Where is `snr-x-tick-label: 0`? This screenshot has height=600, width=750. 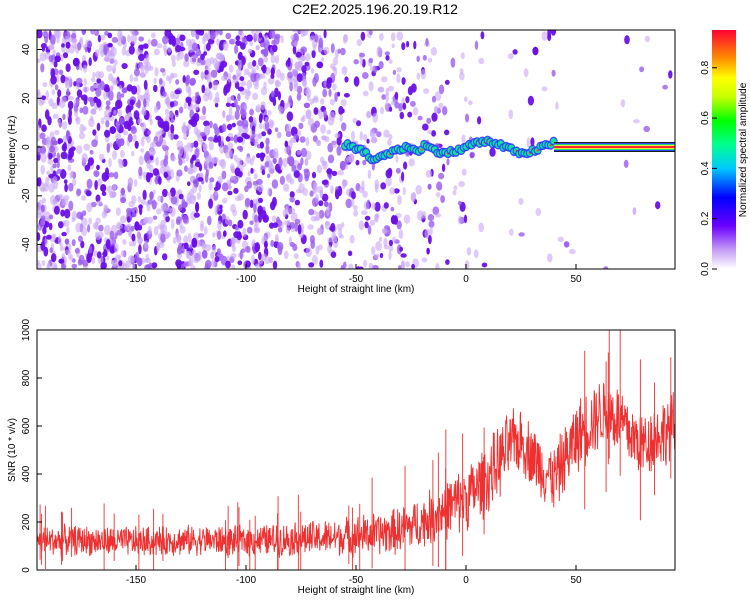
snr-x-tick-label: 0 is located at coordinates (466, 580).